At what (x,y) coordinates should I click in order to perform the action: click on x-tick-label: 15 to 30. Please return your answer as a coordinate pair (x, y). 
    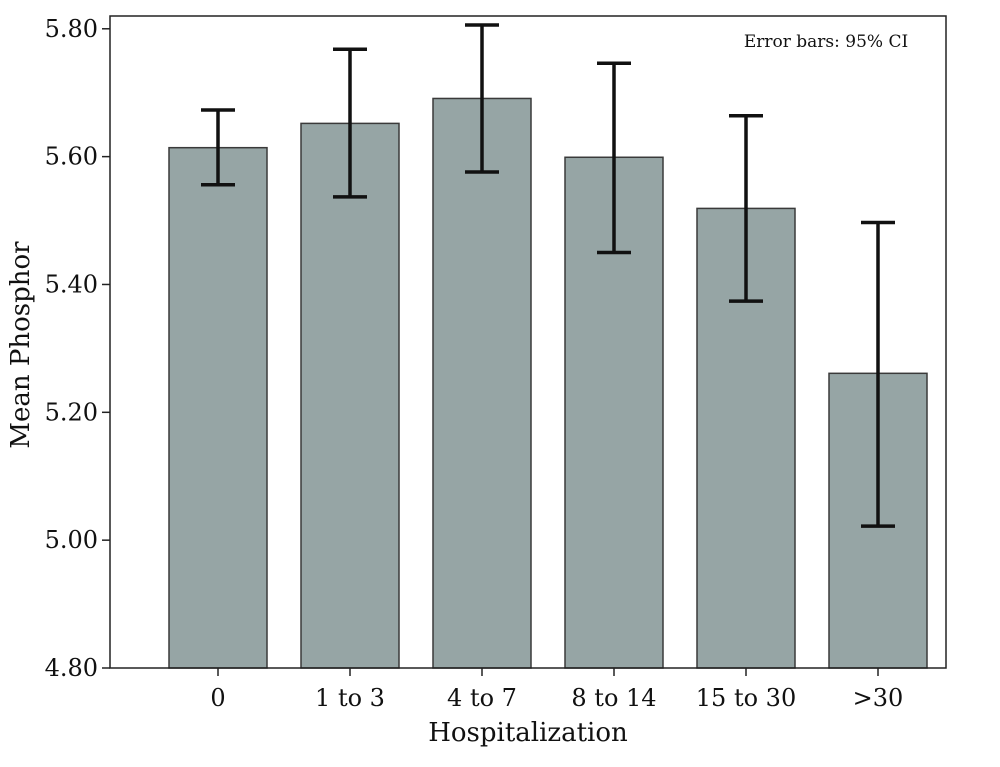
    Looking at the image, I should click on (746, 698).